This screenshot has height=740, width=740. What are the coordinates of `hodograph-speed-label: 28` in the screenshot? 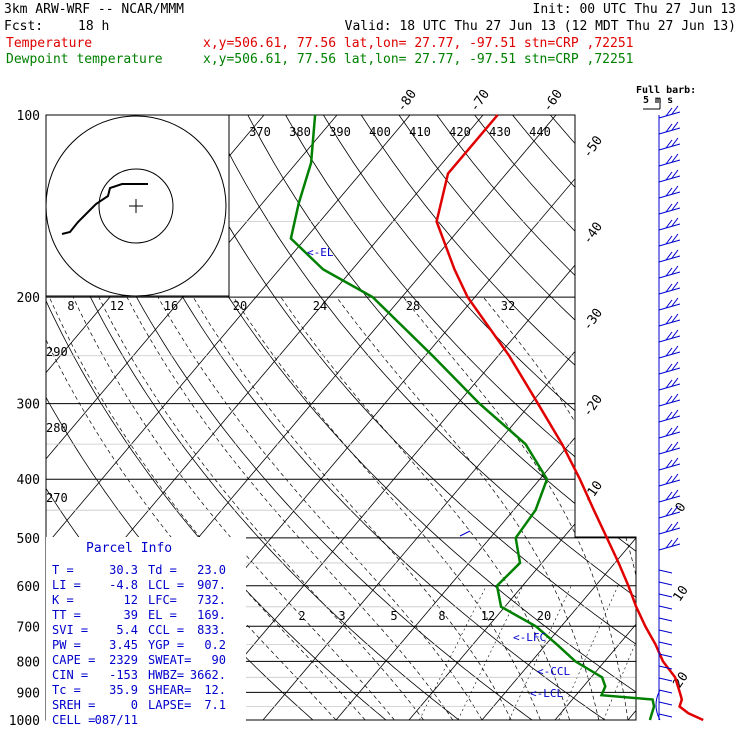 It's located at (413, 306).